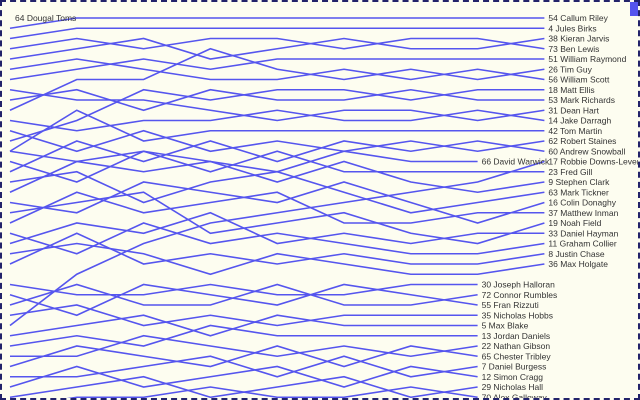  What do you see at coordinates (579, 80) in the screenshot?
I see `series-label: 56 William Scott` at bounding box center [579, 80].